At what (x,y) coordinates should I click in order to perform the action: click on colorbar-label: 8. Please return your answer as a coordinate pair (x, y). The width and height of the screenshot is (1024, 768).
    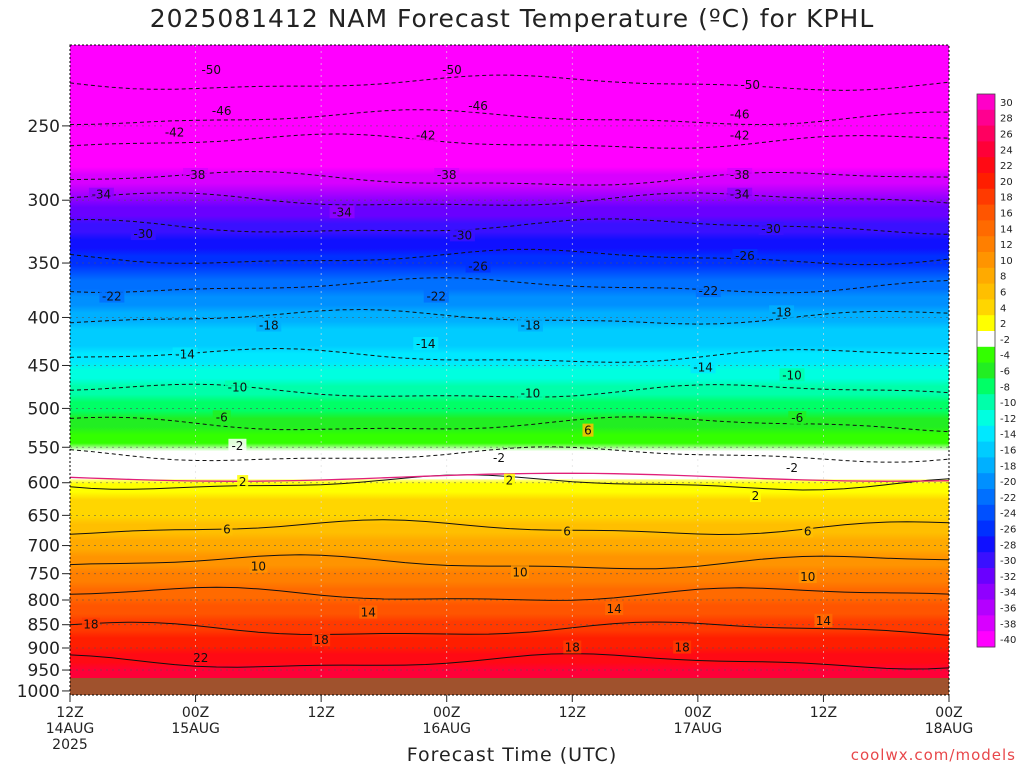
    Looking at the image, I should click on (1003, 277).